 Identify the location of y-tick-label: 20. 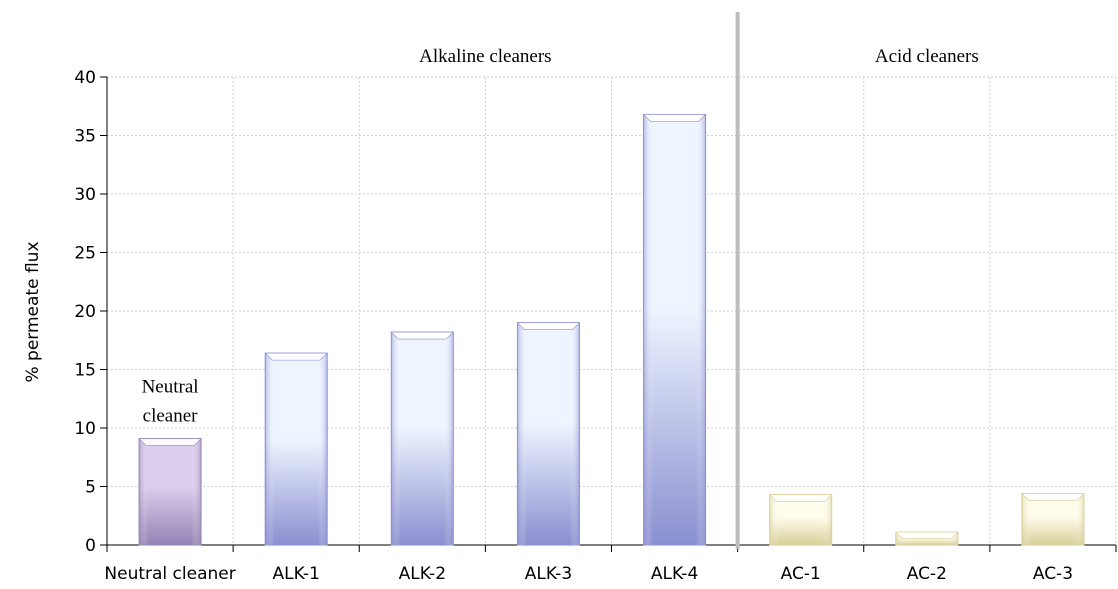
(85, 312).